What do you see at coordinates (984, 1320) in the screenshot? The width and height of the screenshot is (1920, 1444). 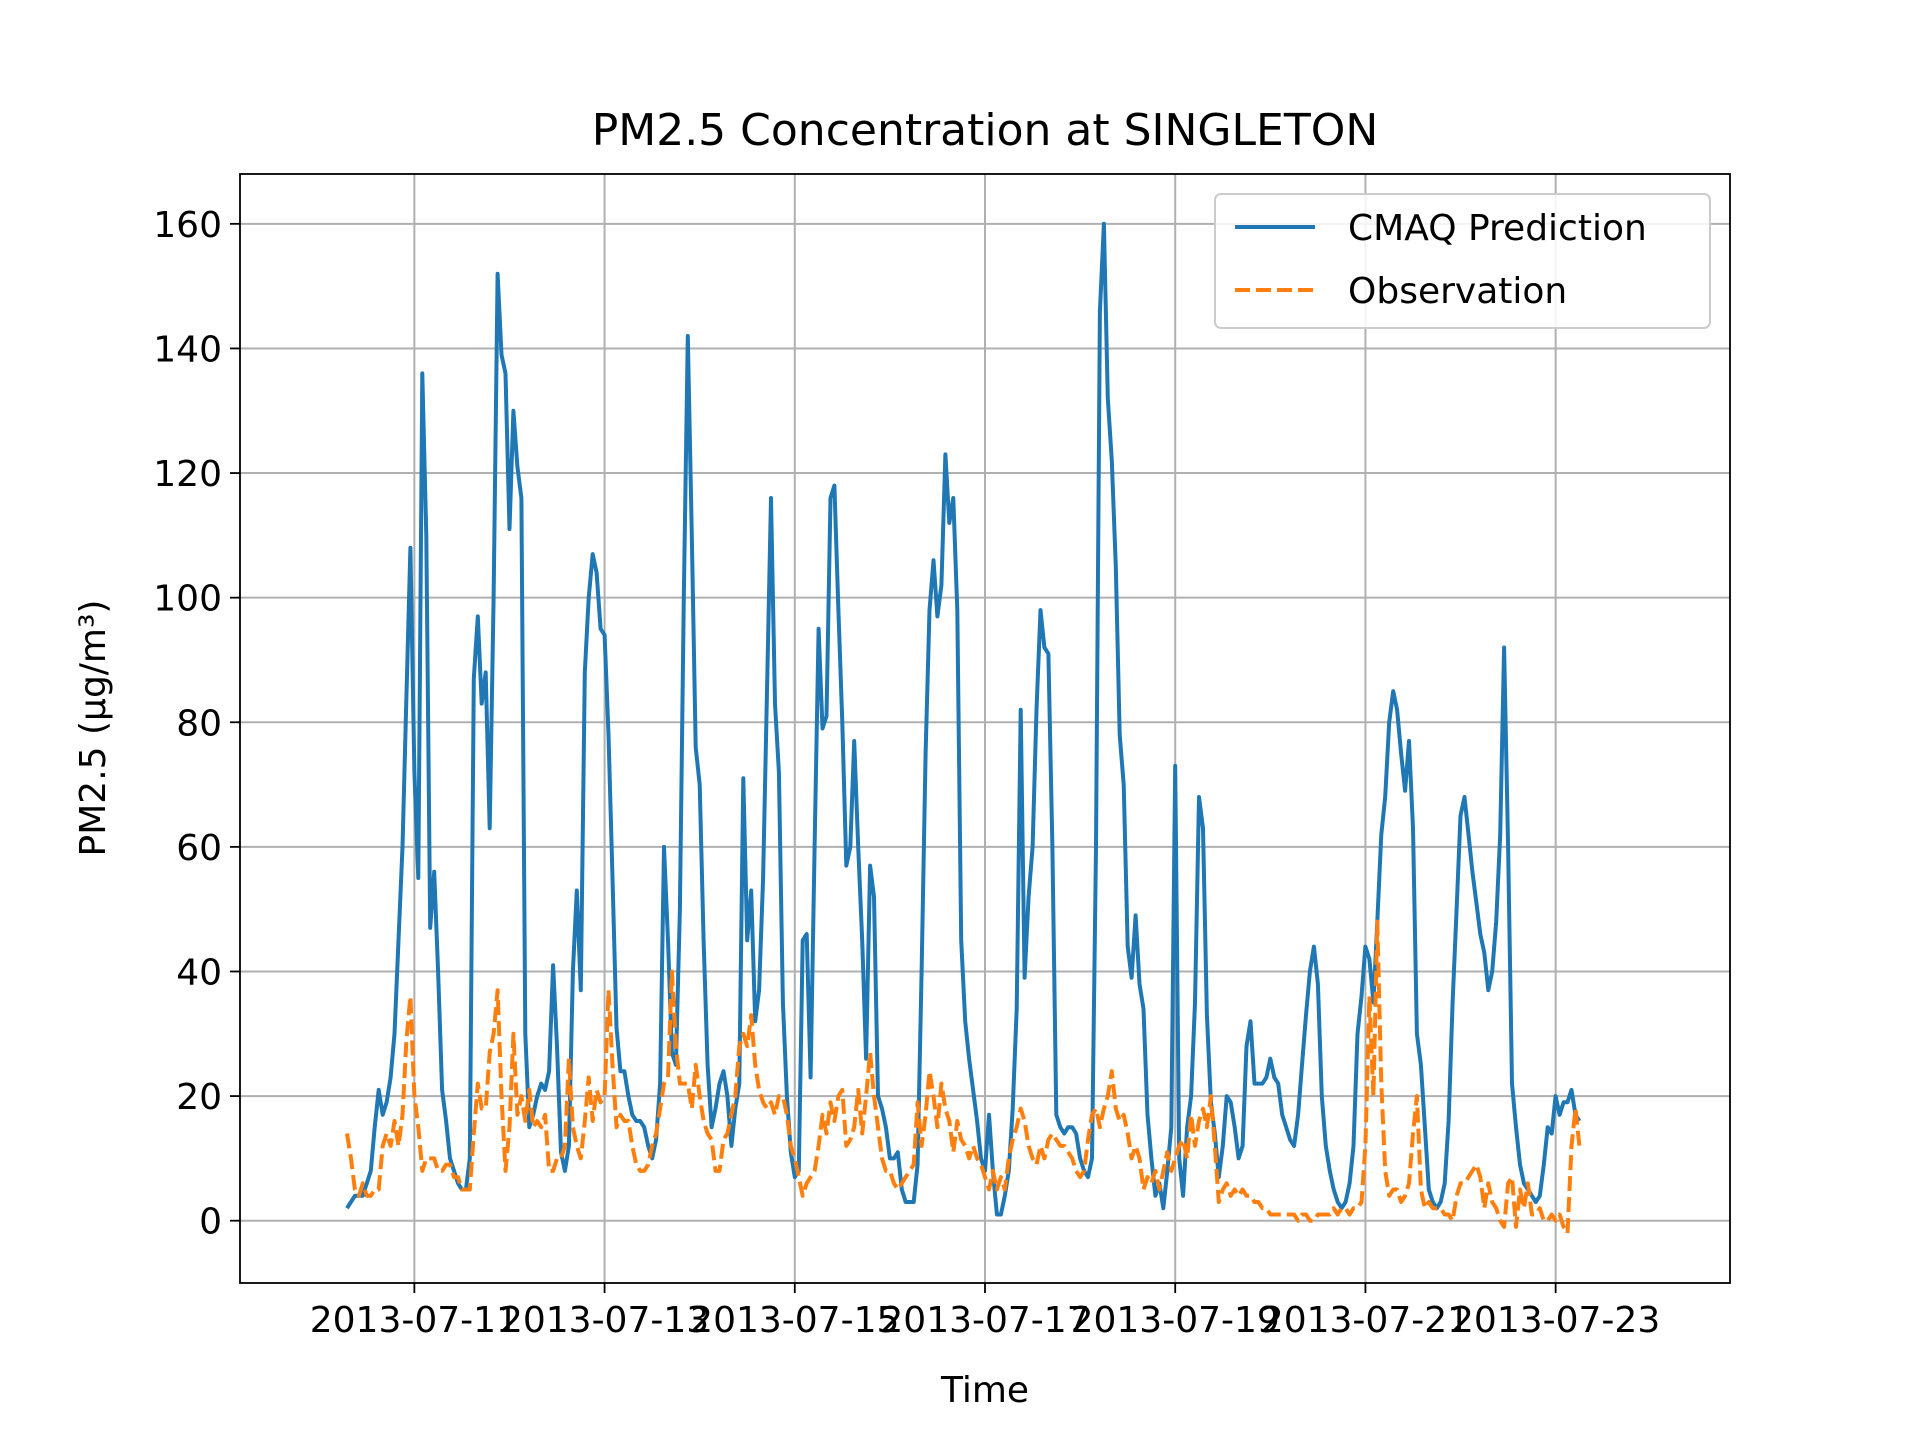 I see `x-tick-label: 2013-07-17` at bounding box center [984, 1320].